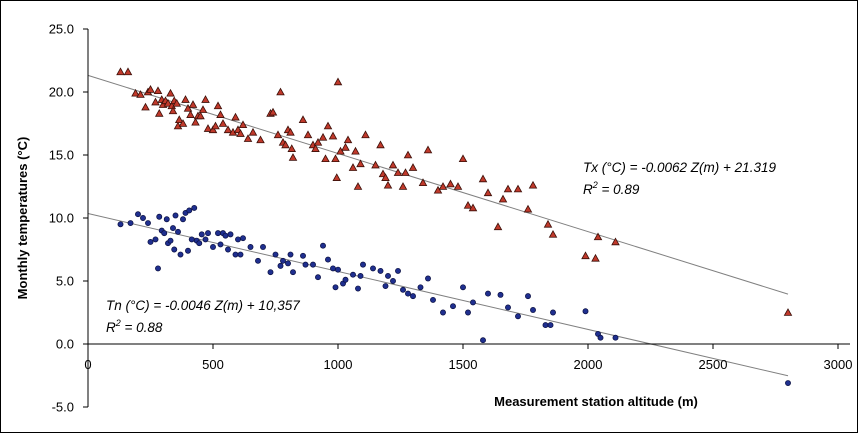 The width and height of the screenshot is (858, 433). What do you see at coordinates (118, 323) in the screenshot?
I see `tn-r2-sup: 2` at bounding box center [118, 323].